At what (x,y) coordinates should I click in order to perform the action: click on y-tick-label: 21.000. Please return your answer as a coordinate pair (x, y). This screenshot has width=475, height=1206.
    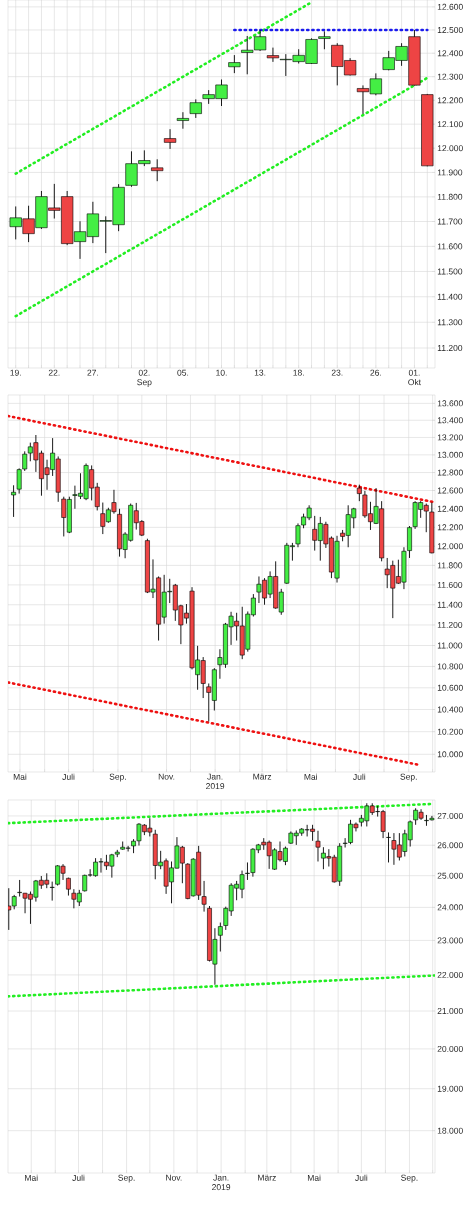
    Looking at the image, I should click on (450, 1011).